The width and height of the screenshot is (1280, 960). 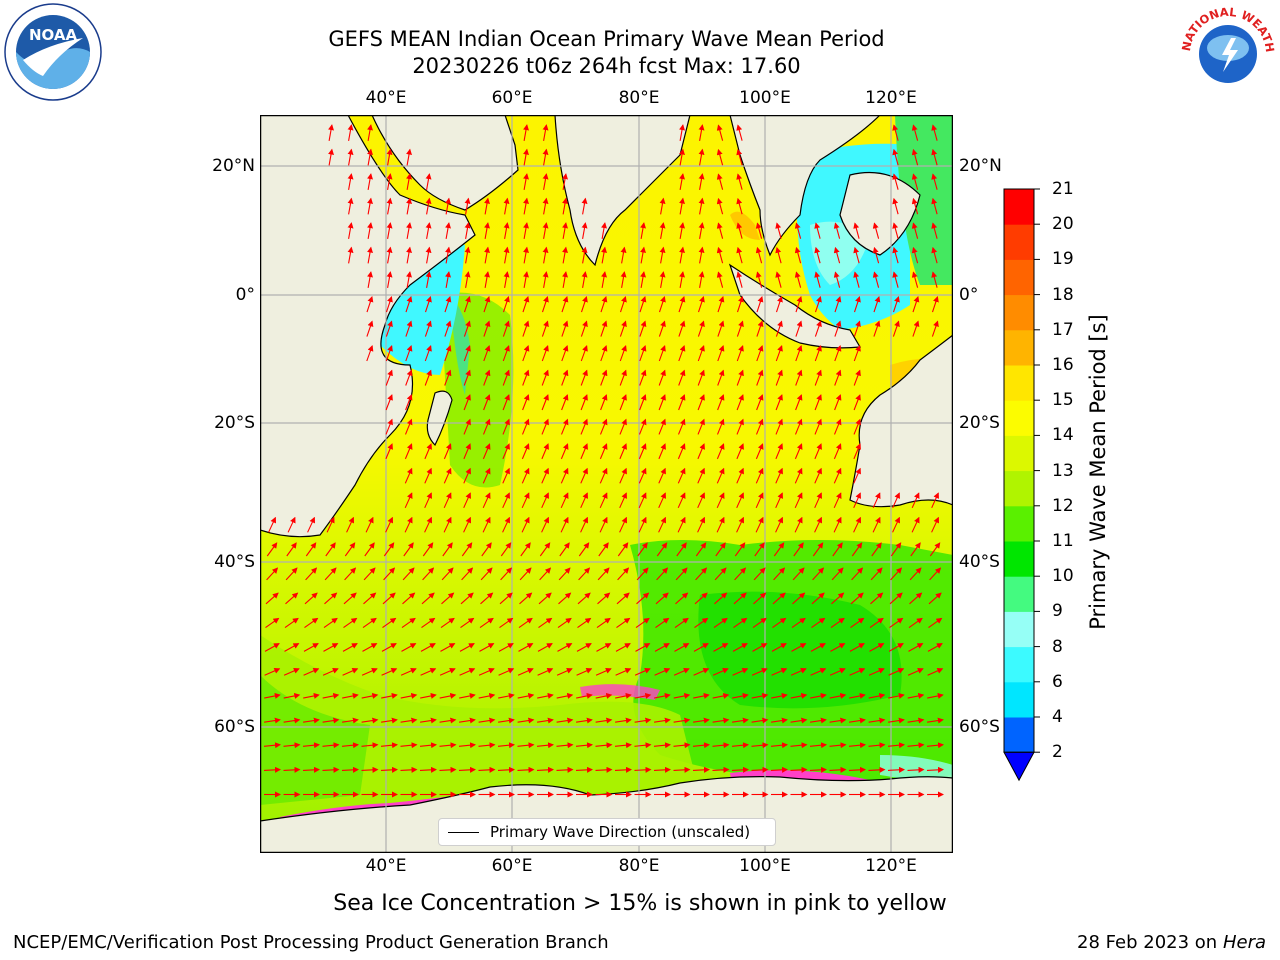 What do you see at coordinates (1019, 766) in the screenshot?
I see `colorbar-extend-triangle` at bounding box center [1019, 766].